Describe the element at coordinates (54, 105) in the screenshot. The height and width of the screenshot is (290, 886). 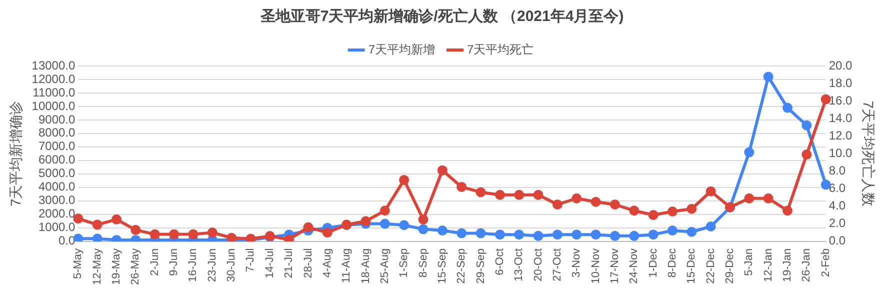
I see `y-tick-label: 10000.0` at that location.